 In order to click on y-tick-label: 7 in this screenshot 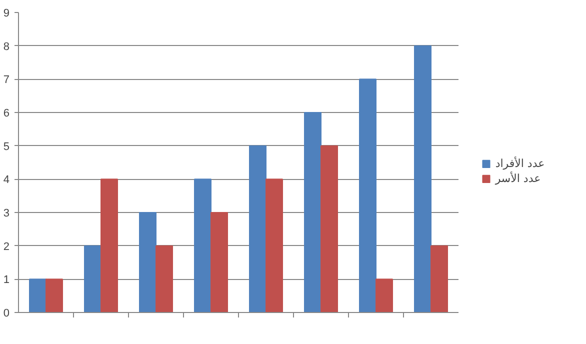, I will do `click(6, 80)`.